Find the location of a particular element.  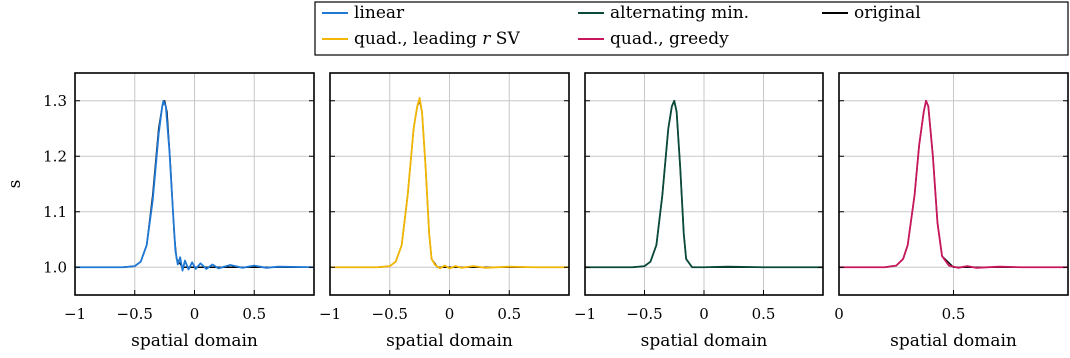

y-axis-label: s is located at coordinates (15, 184).